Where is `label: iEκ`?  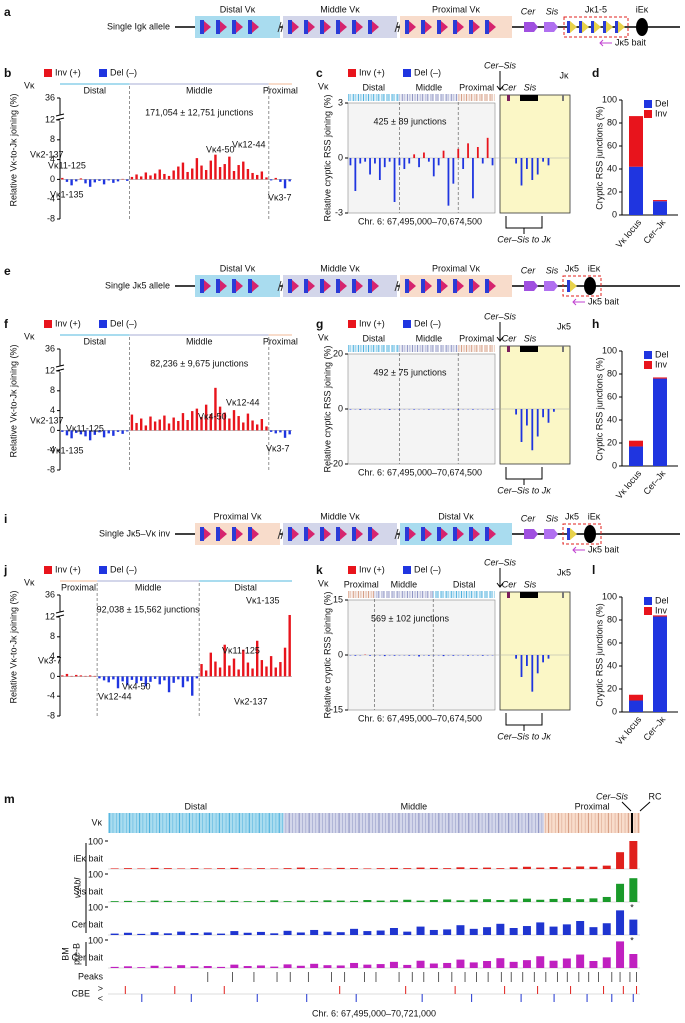 label: iEκ is located at coordinates (642, 9).